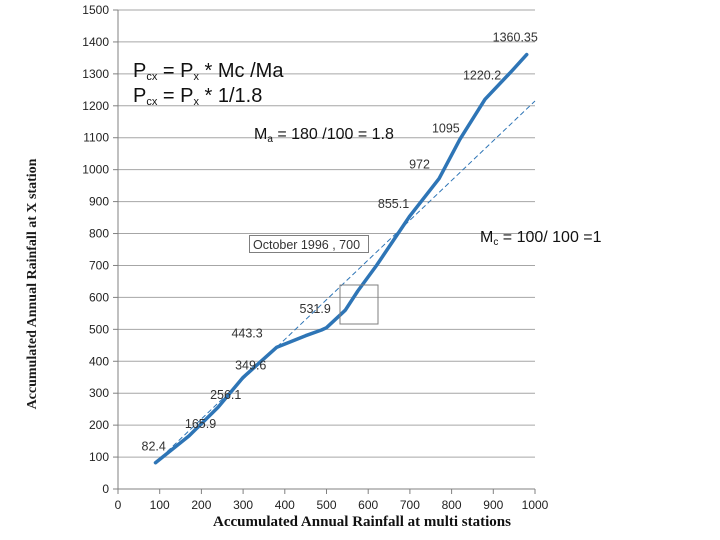 This screenshot has height=540, width=720. What do you see at coordinates (285, 505) in the screenshot?
I see `x-tick-label: 400` at bounding box center [285, 505].